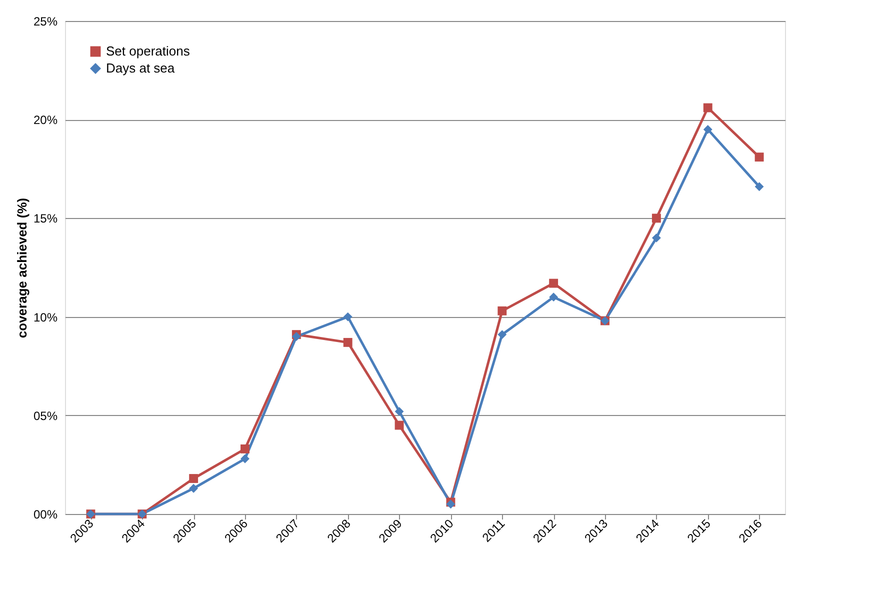  Describe the element at coordinates (45, 120) in the screenshot. I see `y-tick-label: 20%` at that location.